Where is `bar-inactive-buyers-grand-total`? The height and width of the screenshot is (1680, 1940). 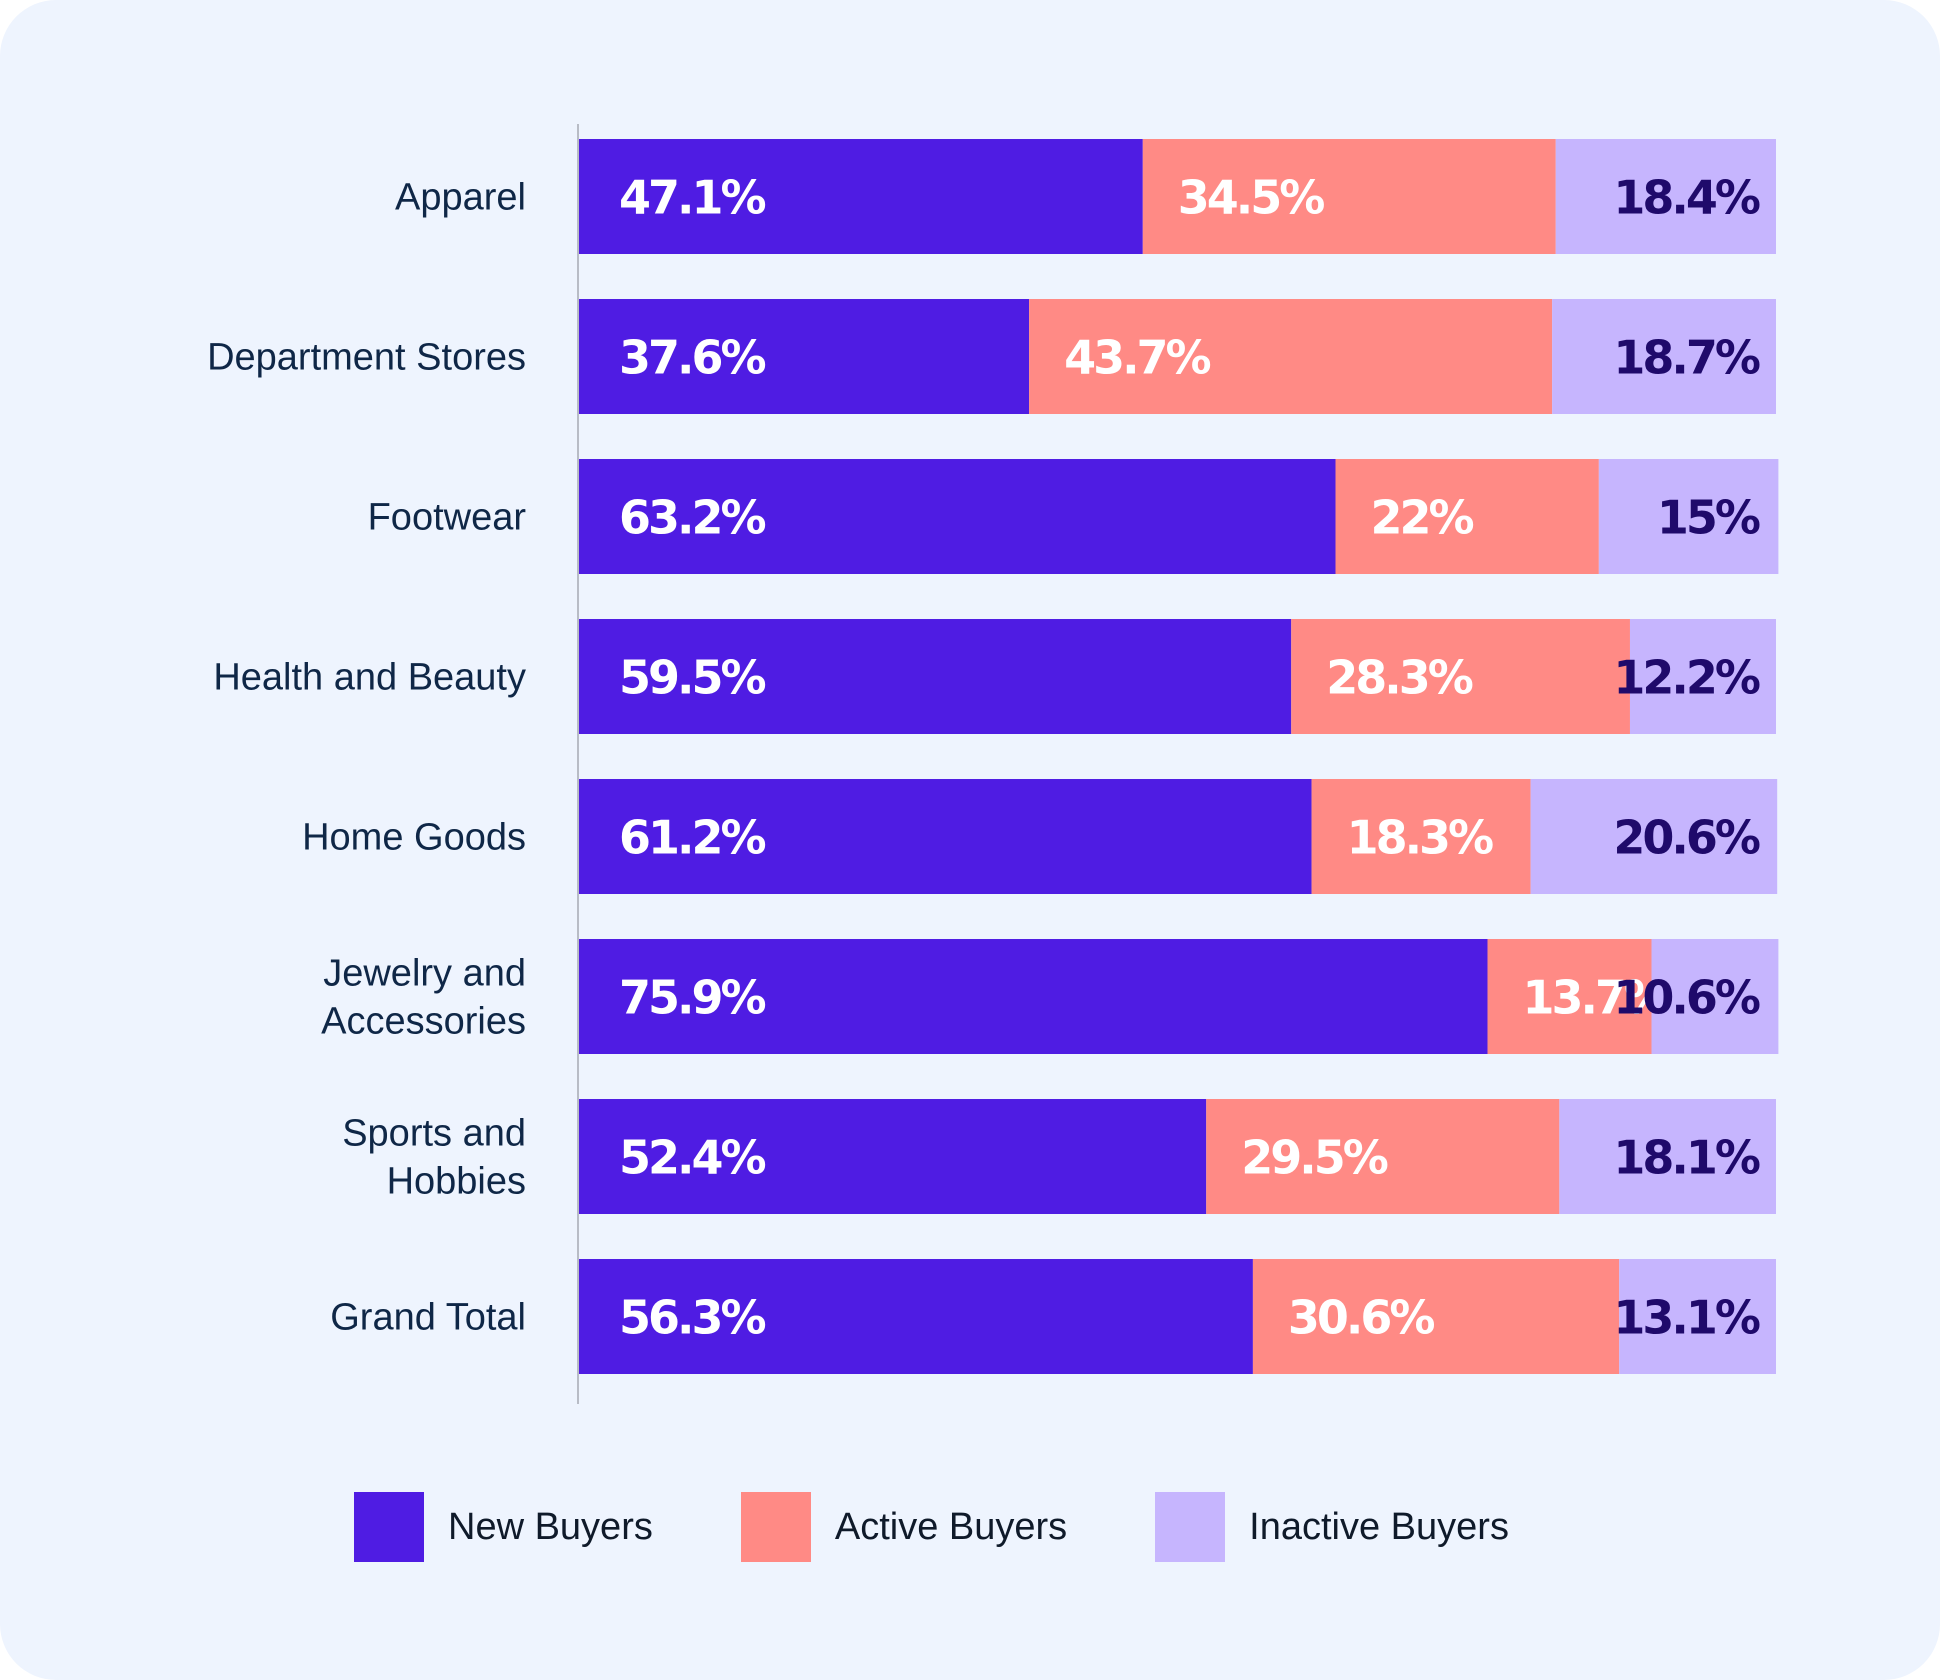
bar-inactive-buyers-grand-total is located at coordinates (1697, 1316).